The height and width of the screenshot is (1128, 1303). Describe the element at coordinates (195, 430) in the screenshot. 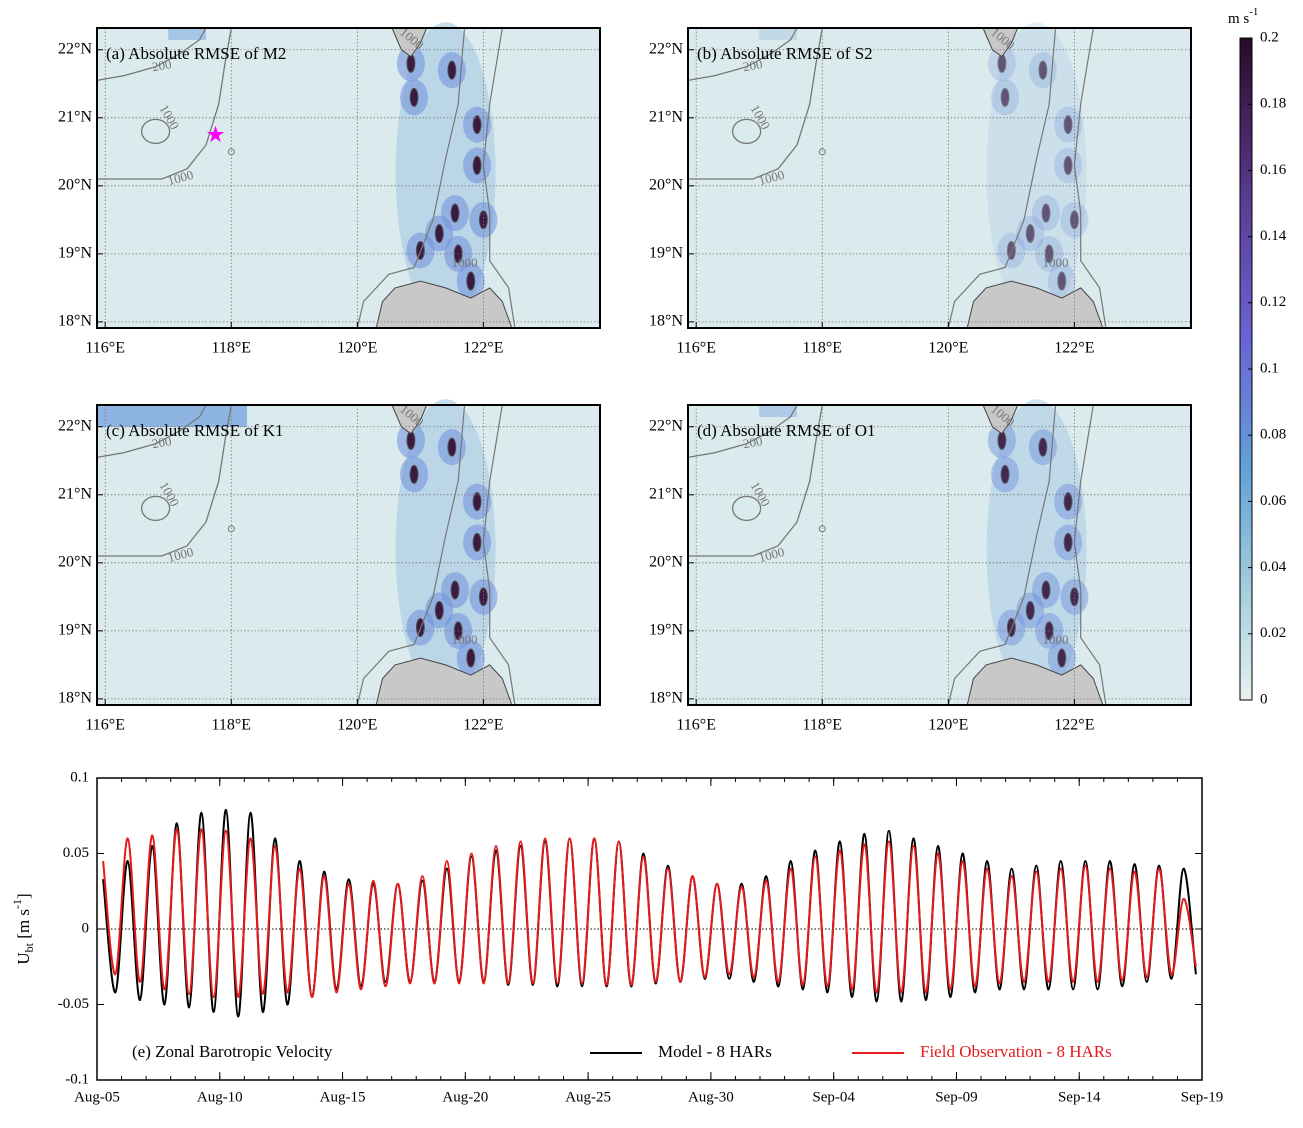

I see `panel-title: (c) Absolute RMSE of K1` at that location.